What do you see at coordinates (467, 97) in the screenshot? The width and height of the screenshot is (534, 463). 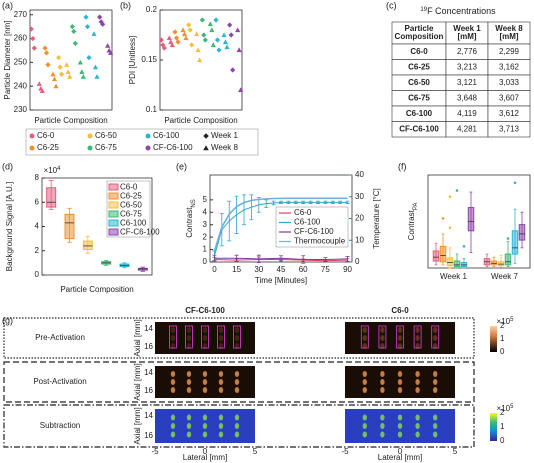 I see `table-cell-text: 3,648` at bounding box center [467, 97].